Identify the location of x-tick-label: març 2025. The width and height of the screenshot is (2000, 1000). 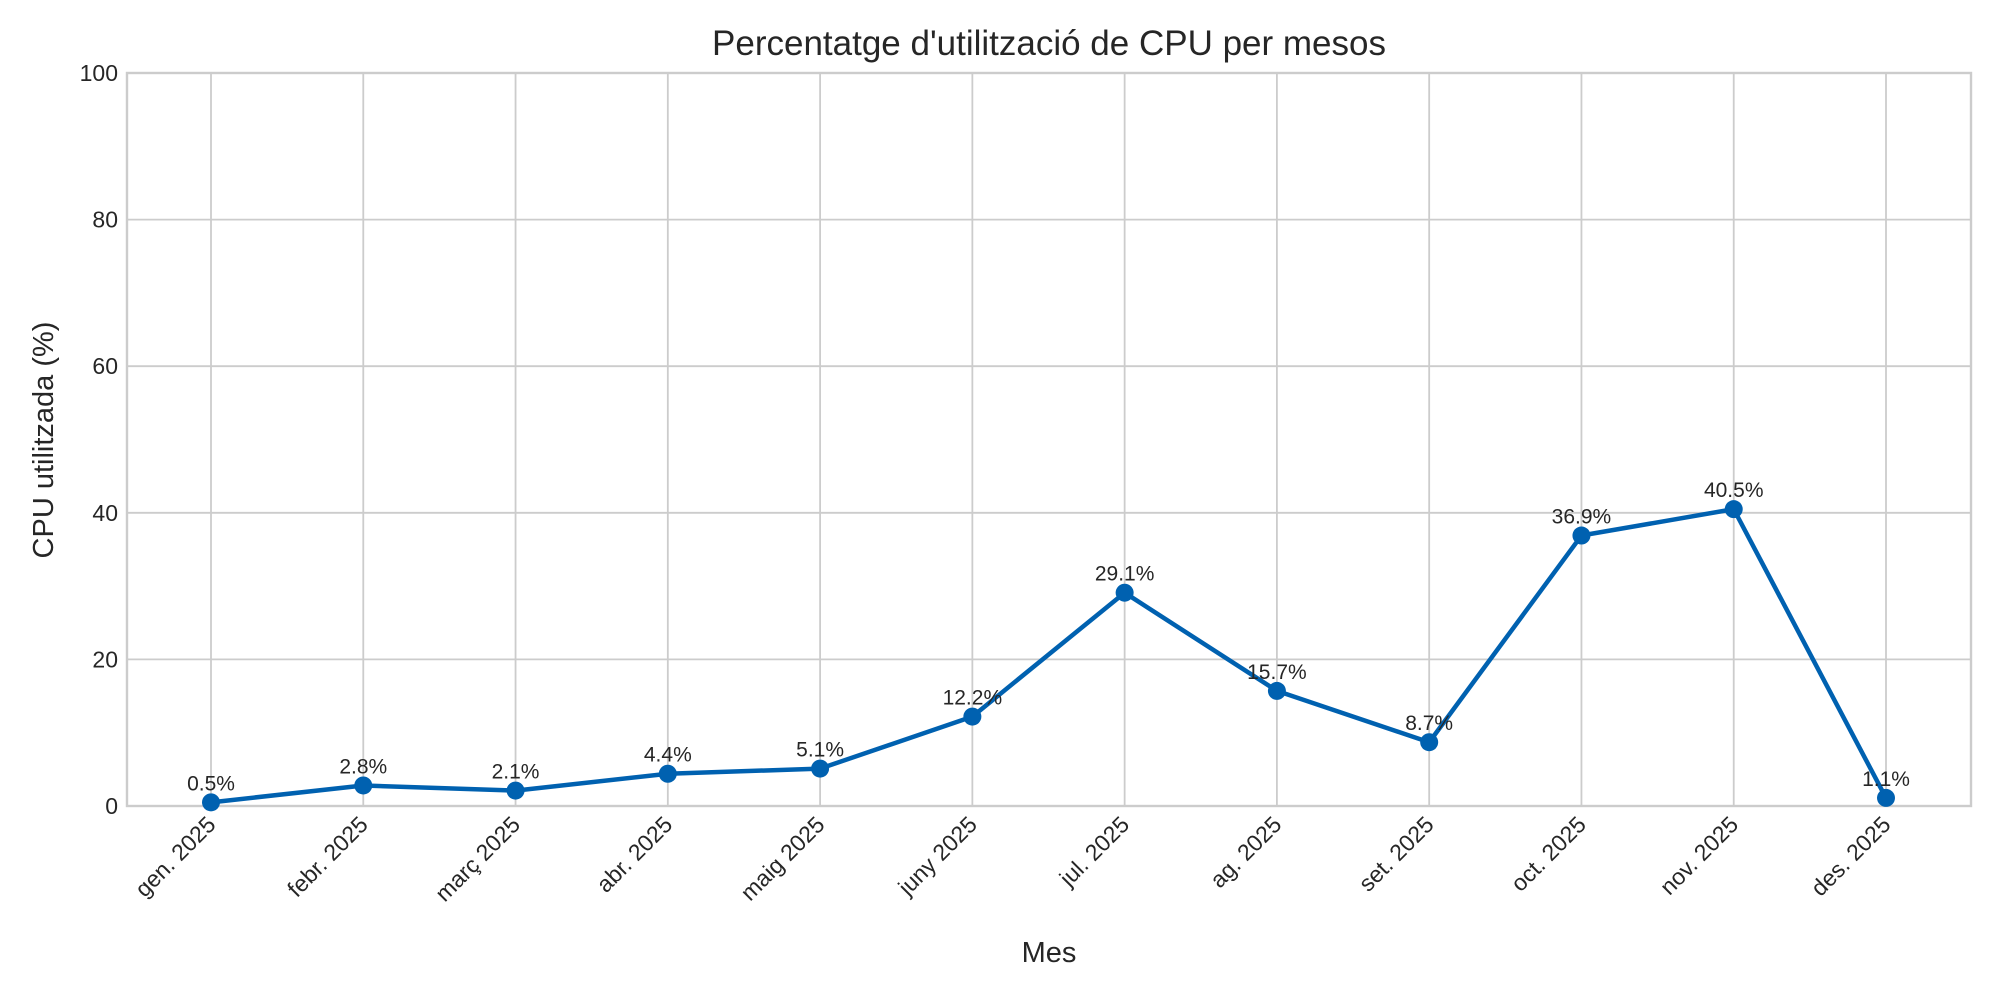
(477, 858).